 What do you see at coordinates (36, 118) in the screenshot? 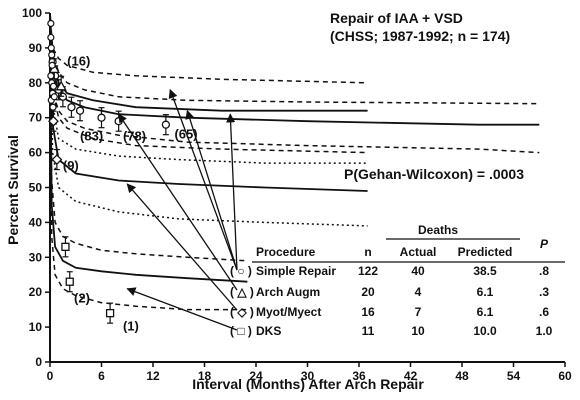
I see `y-tick-label: 70` at bounding box center [36, 118].